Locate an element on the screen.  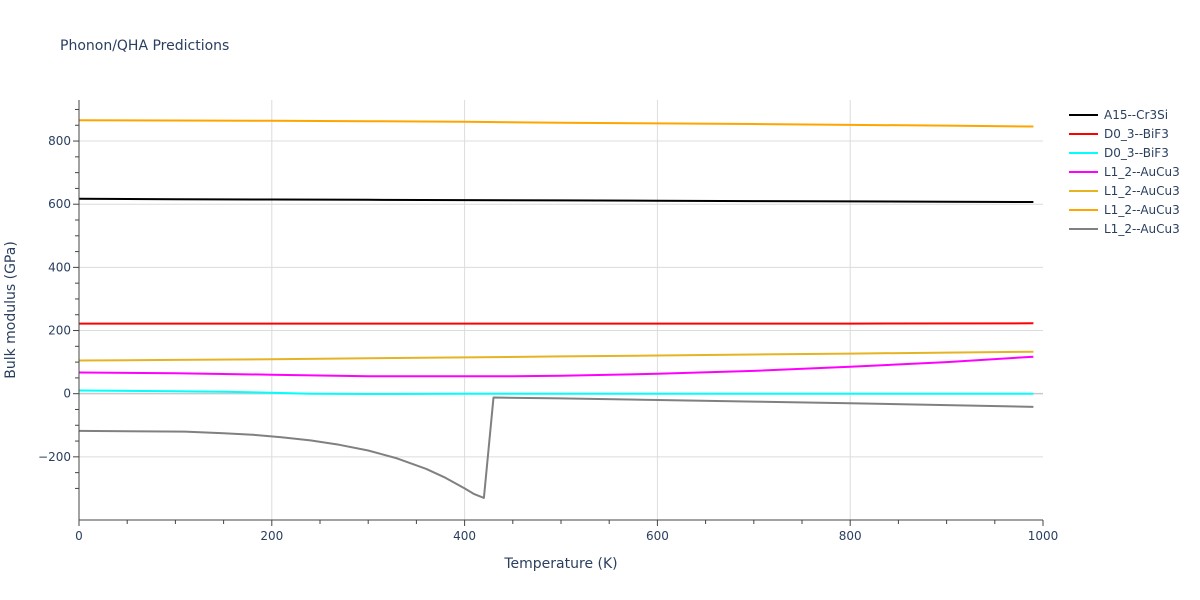
legend-label: A15--Cr3Si is located at coordinates (1136, 115).